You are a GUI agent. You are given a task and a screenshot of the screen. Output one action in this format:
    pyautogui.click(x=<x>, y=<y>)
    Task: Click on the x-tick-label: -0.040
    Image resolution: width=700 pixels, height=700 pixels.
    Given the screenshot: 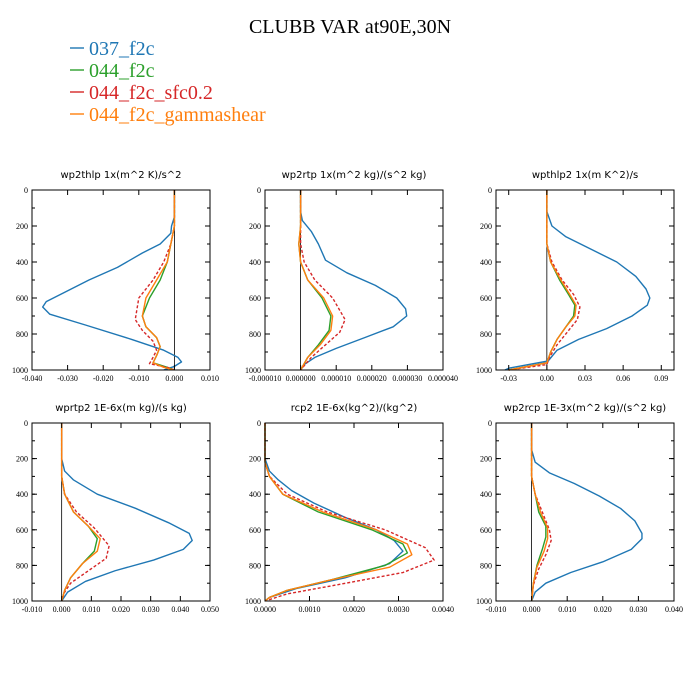 What is the action you would take?
    pyautogui.click(x=32, y=378)
    